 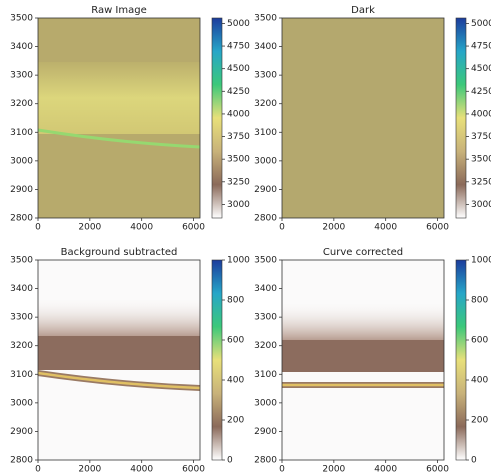 What do you see at coordinates (119, 10) in the screenshot?
I see `panel-title: Raw Image` at bounding box center [119, 10].